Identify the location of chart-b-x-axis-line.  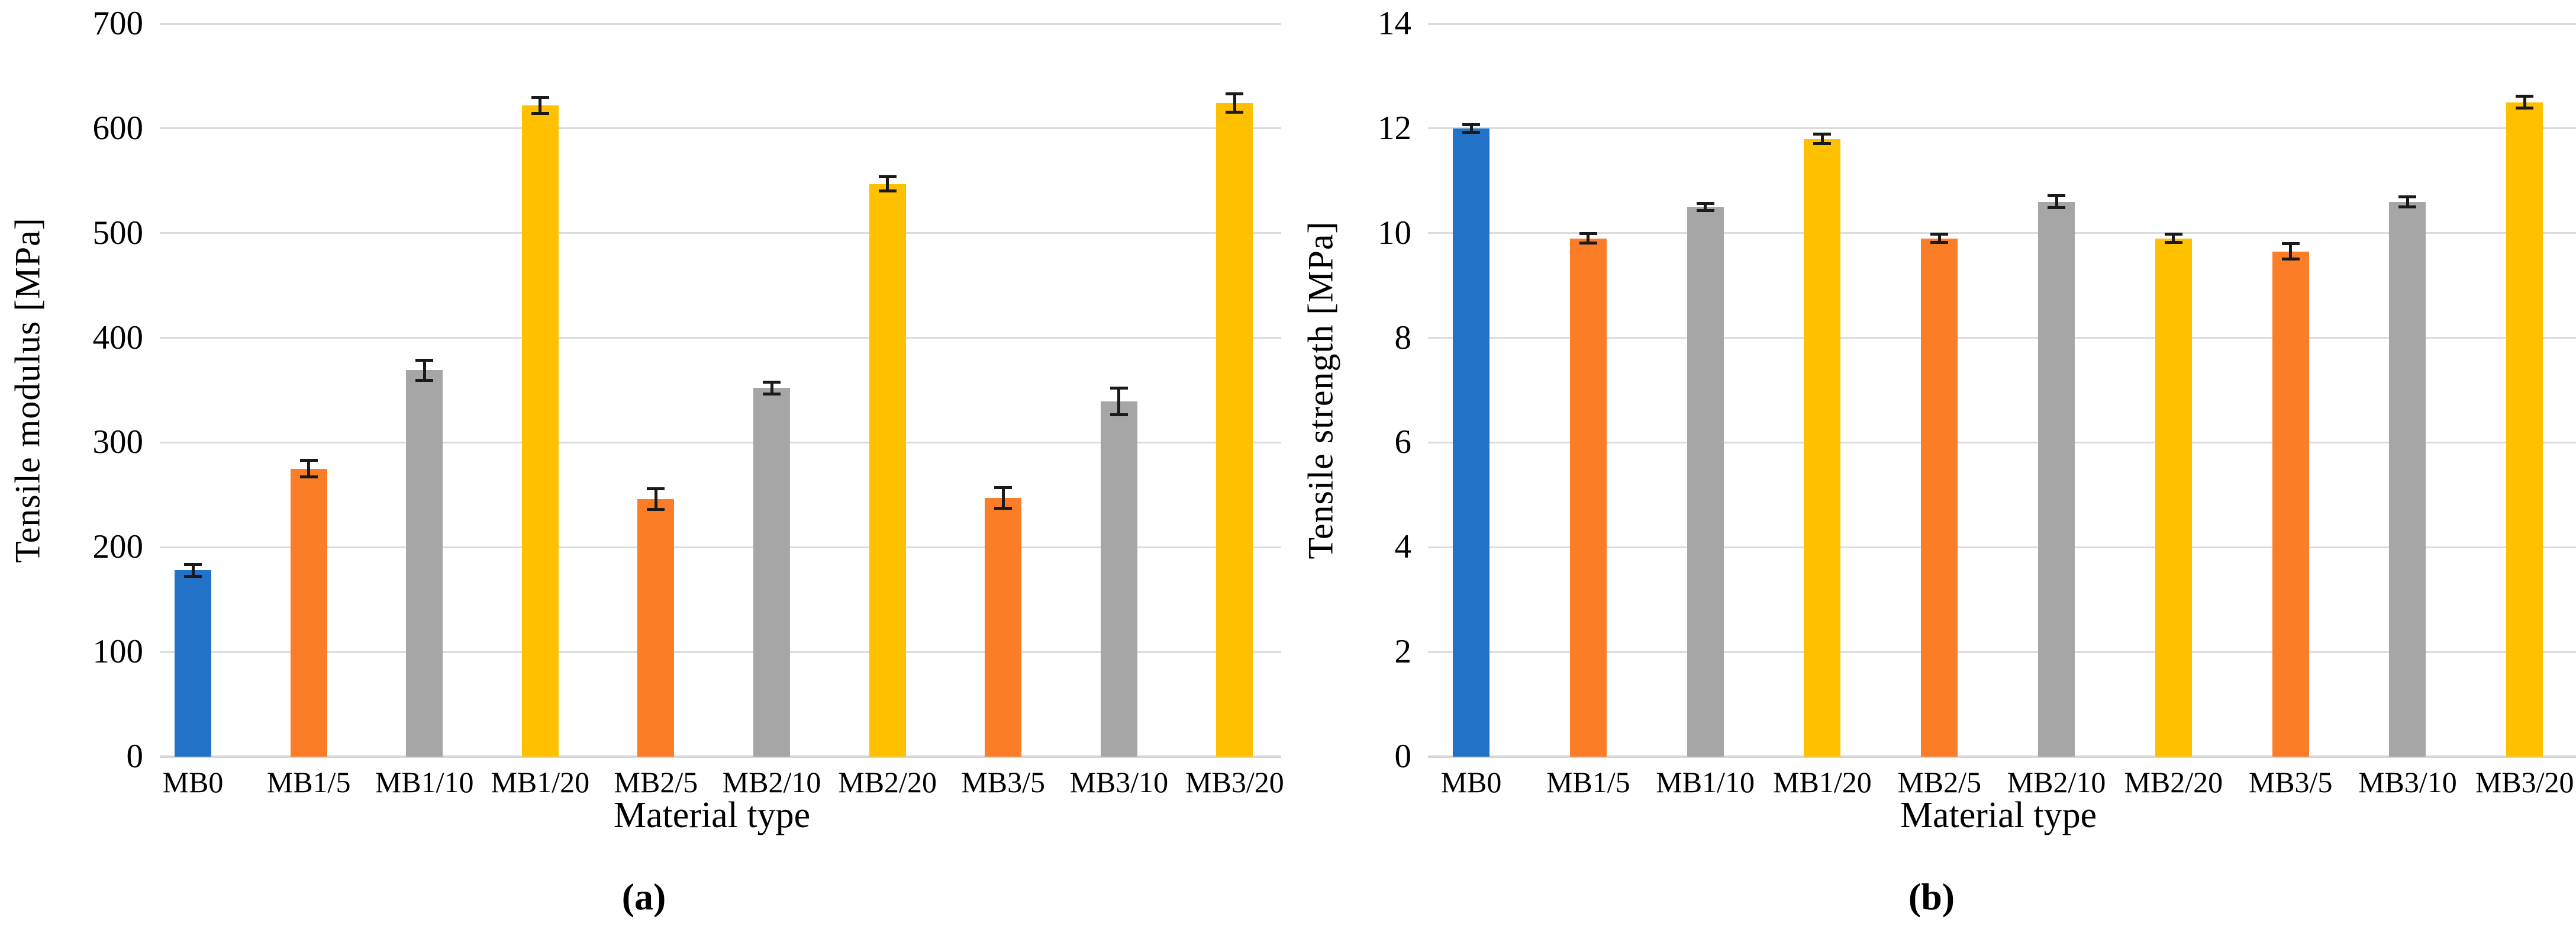
(2002, 756).